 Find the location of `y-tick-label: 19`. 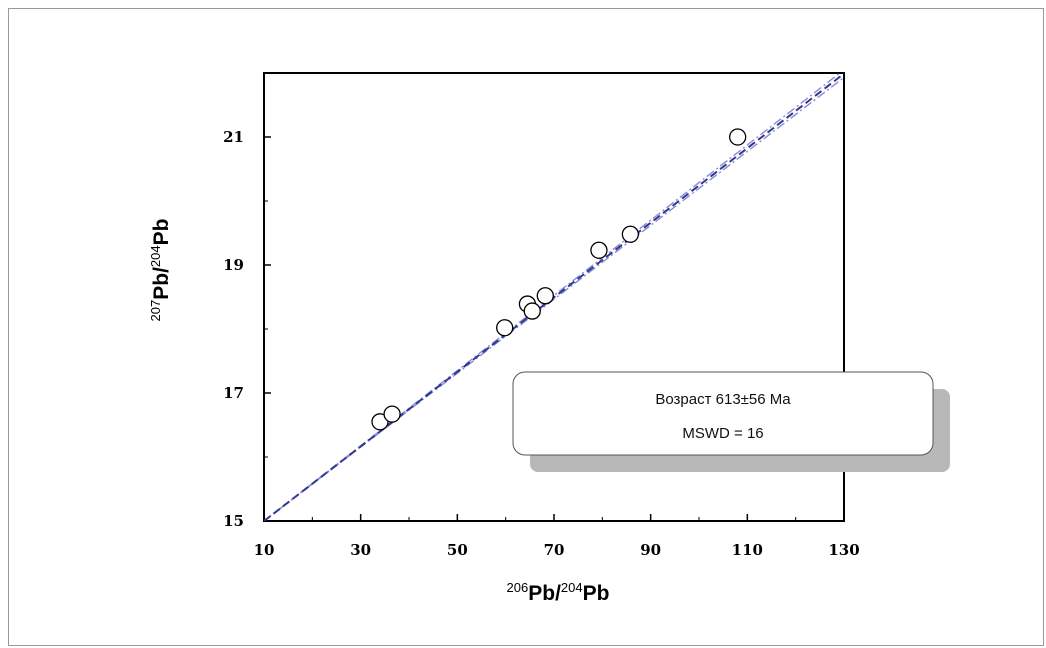

y-tick-label: 19 is located at coordinates (233, 265).